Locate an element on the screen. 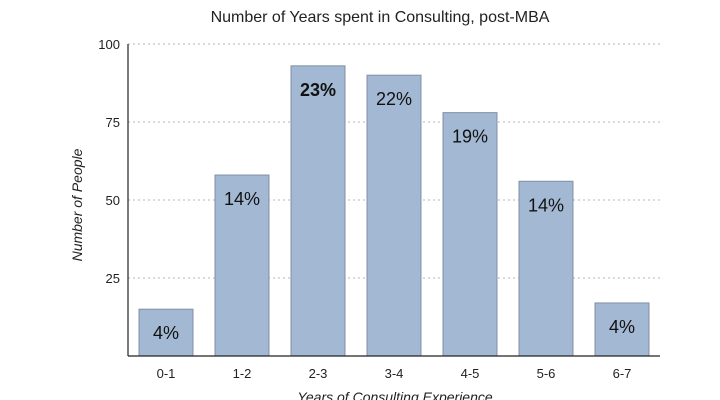  x-axis-label: Years of Consulting Experience is located at coordinates (395, 394).